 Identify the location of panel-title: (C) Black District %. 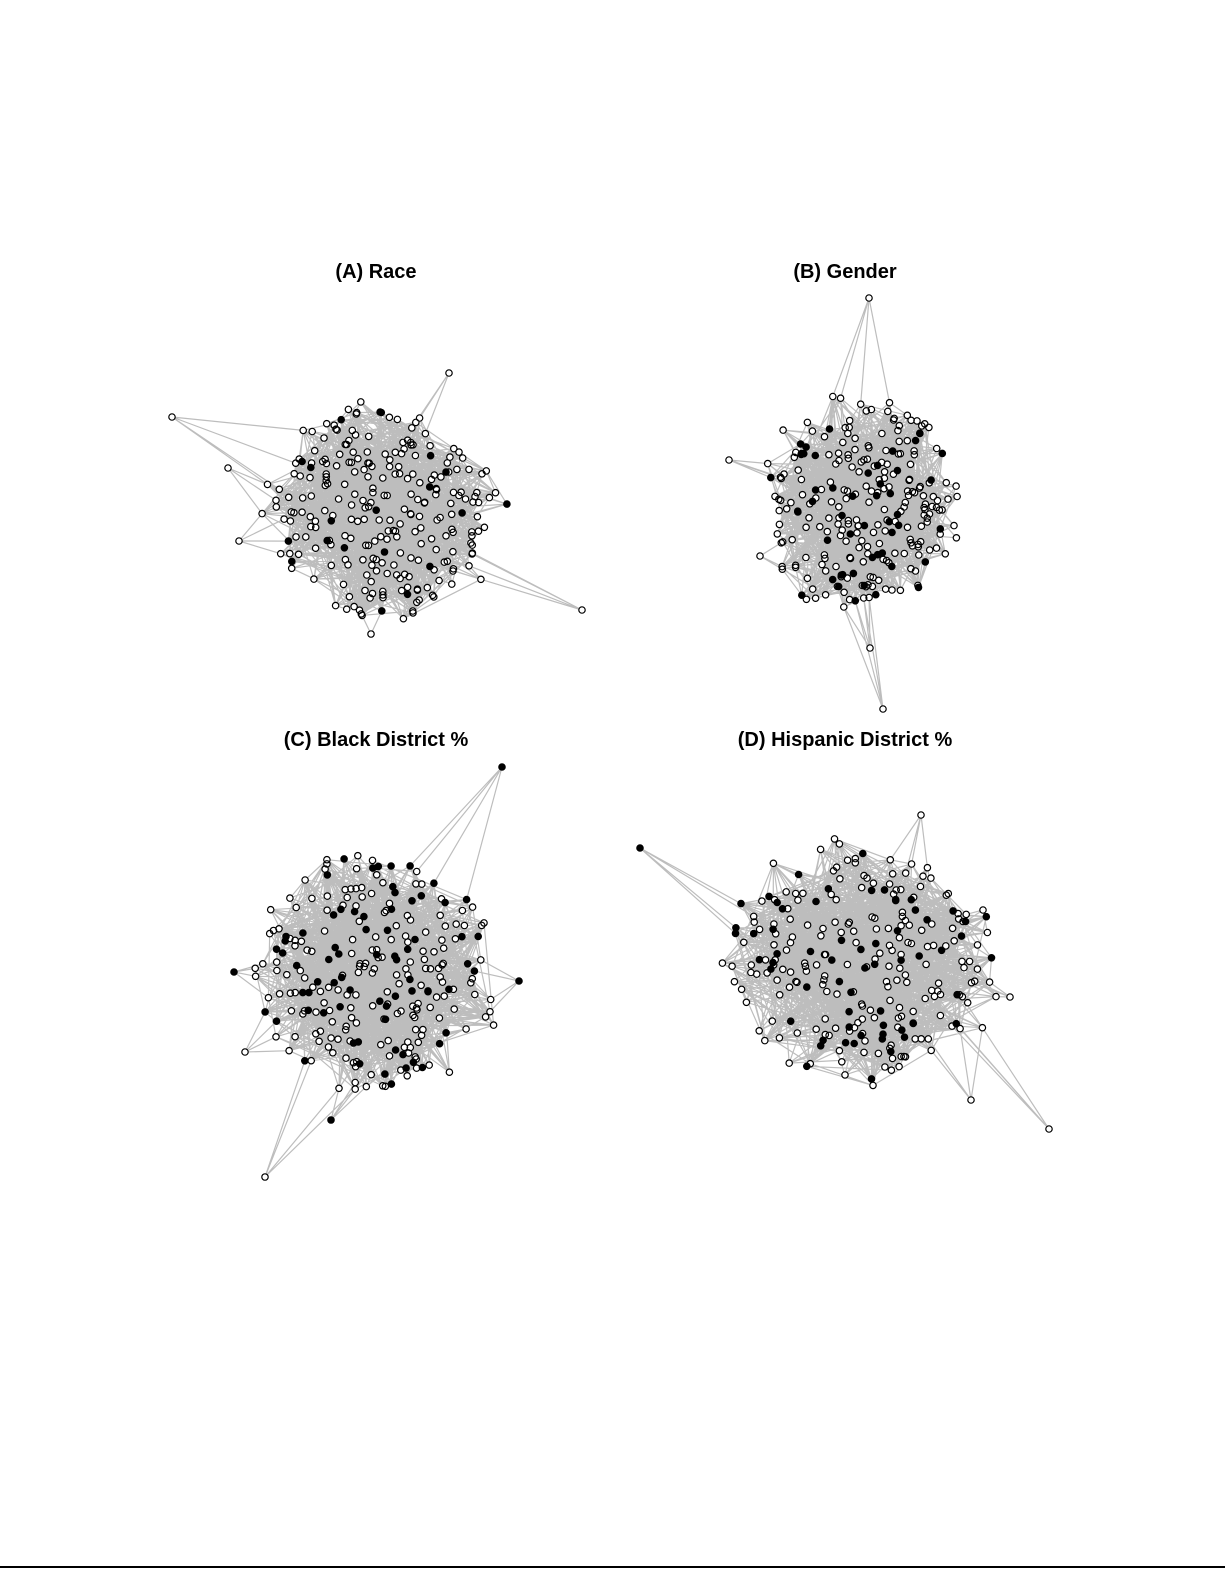
(376, 740).